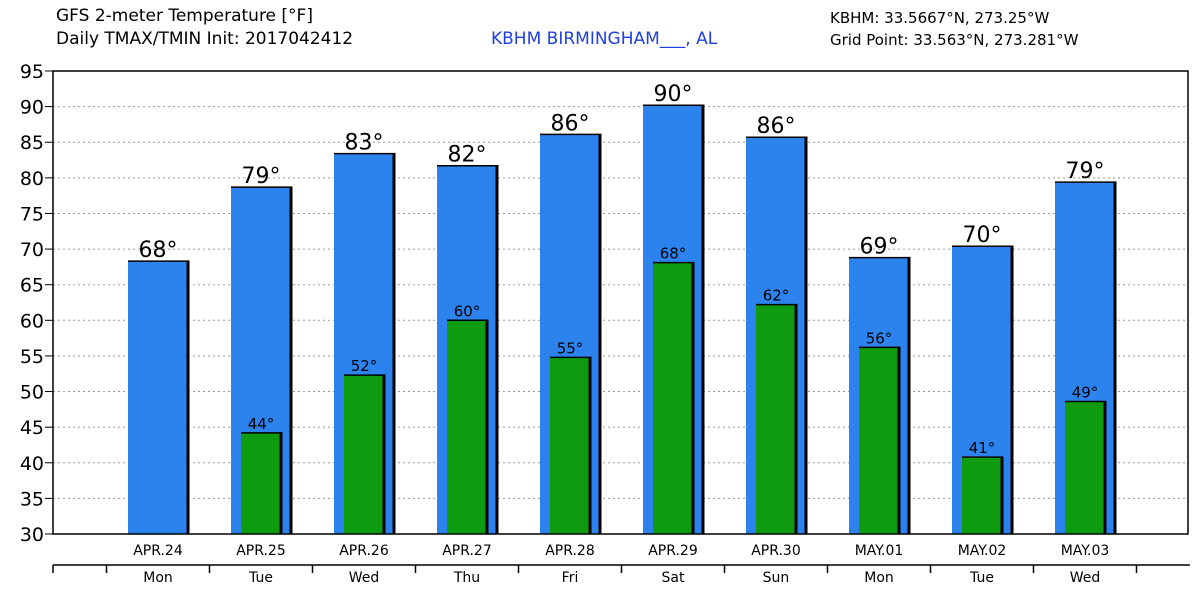 This screenshot has height=600, width=1200. Describe the element at coordinates (32, 464) in the screenshot. I see `y-tick-label-40: 40` at that location.